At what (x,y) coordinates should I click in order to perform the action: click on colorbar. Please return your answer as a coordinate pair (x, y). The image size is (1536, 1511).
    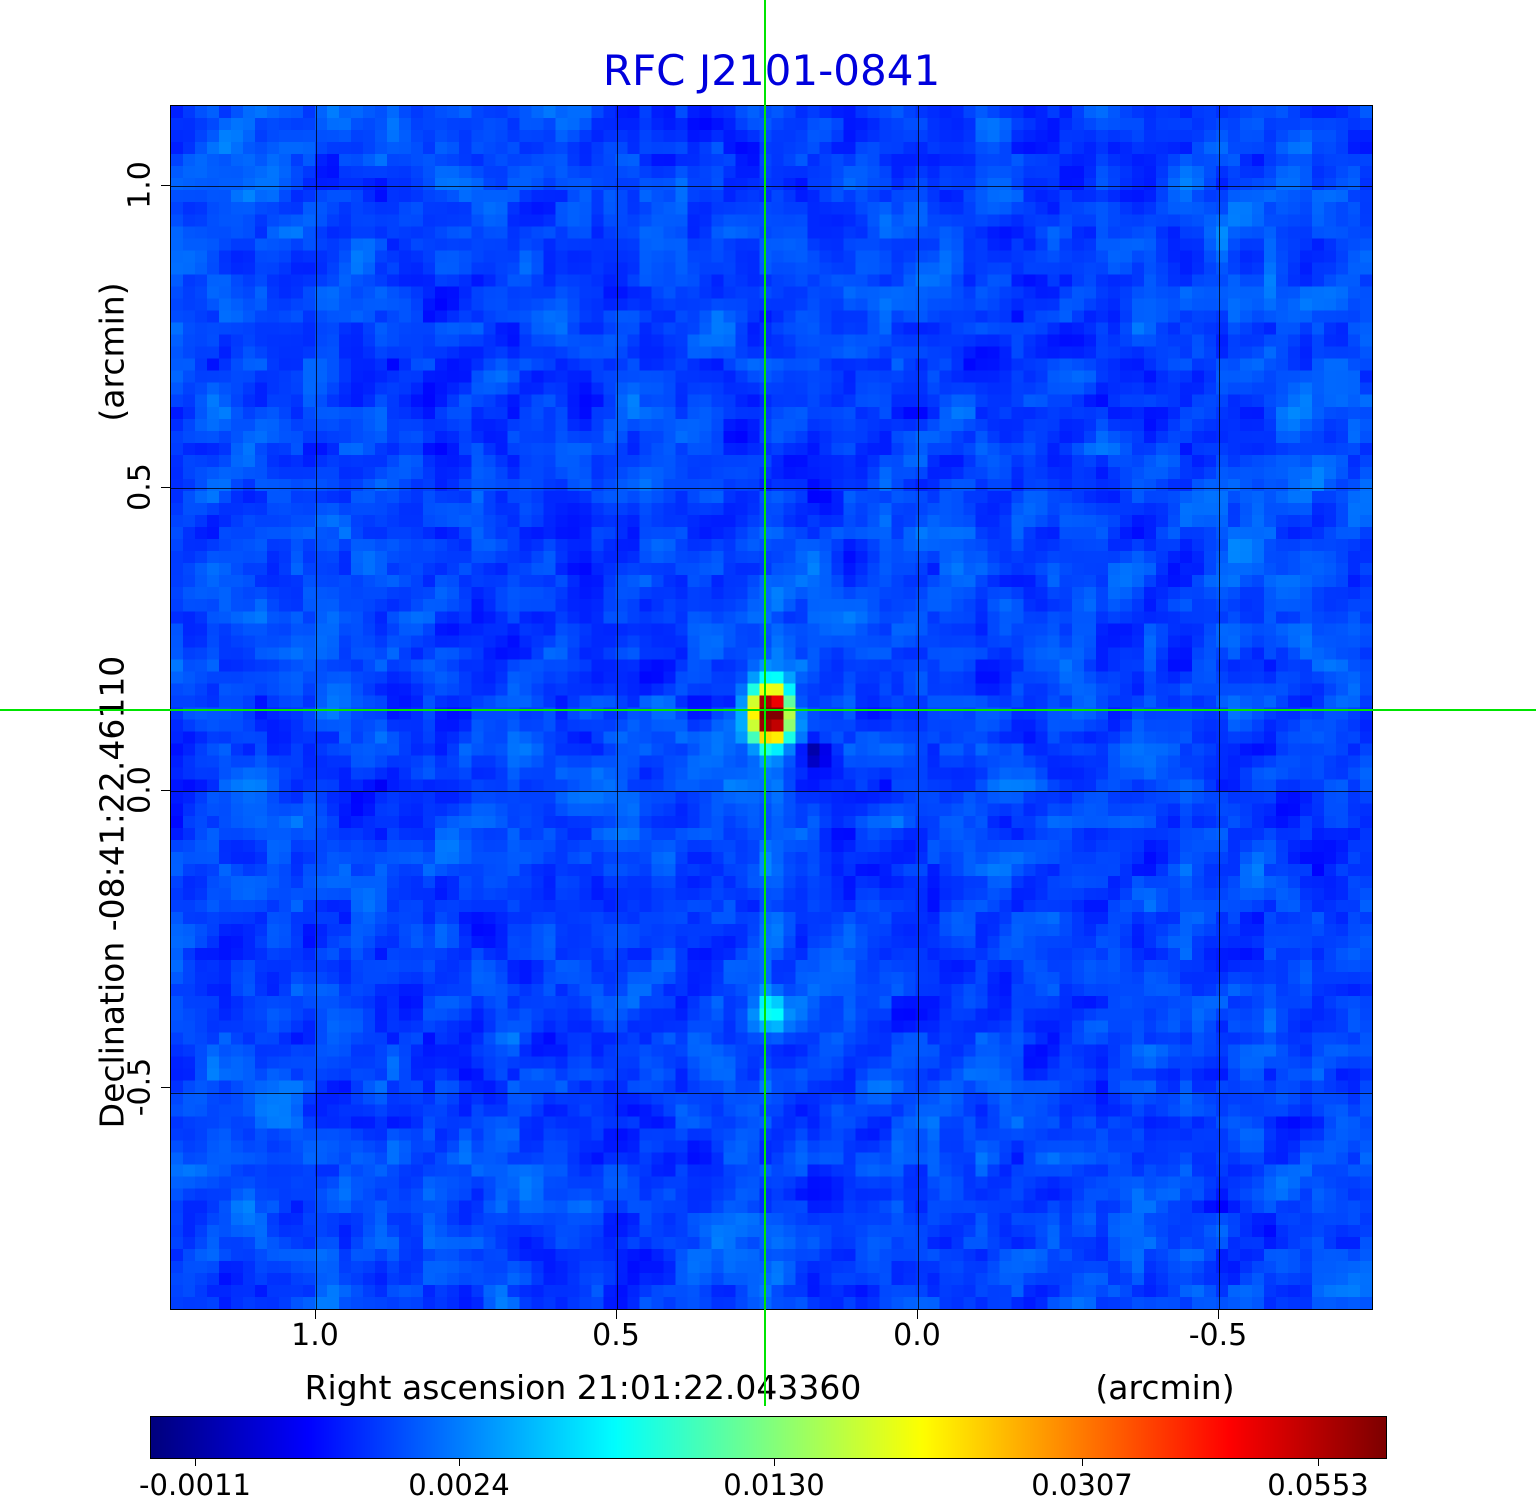
    Looking at the image, I should click on (768, 1437).